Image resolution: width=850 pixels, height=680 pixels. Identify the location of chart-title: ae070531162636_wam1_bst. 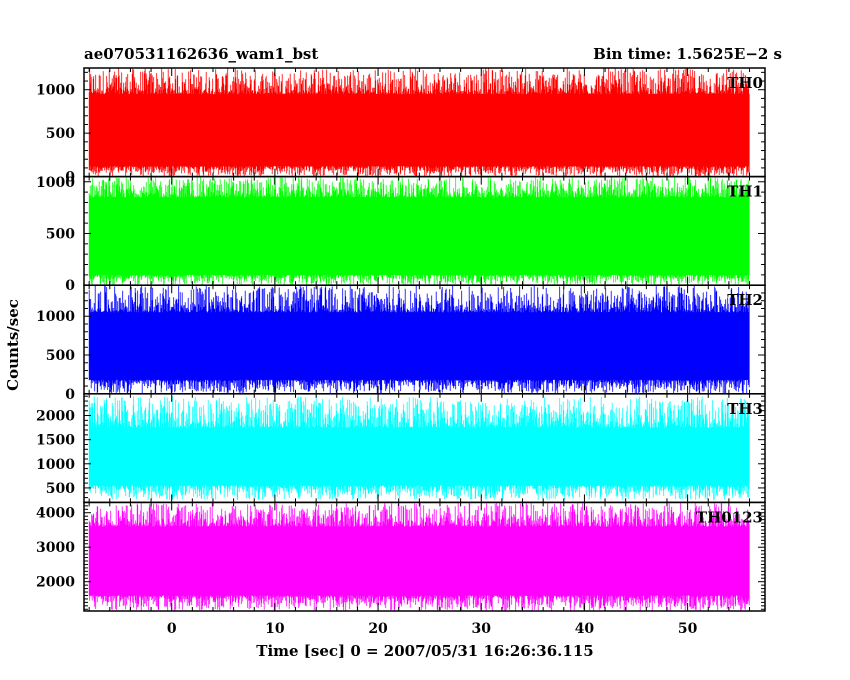
(201, 54).